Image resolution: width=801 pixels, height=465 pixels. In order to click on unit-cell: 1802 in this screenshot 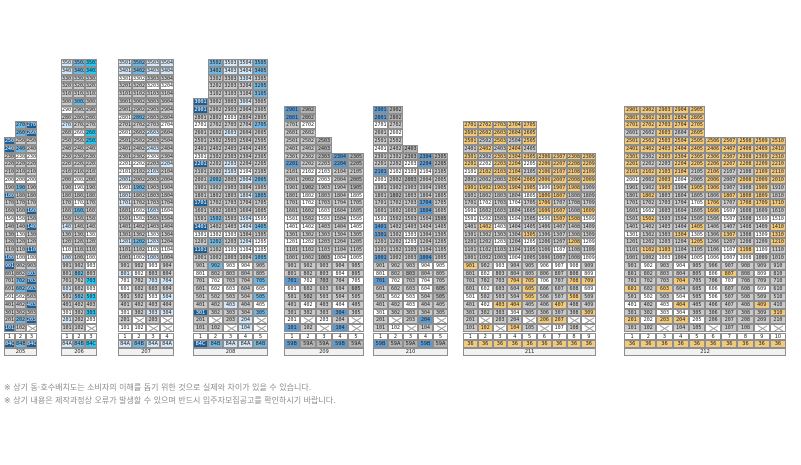, I will do `click(215, 195)`.